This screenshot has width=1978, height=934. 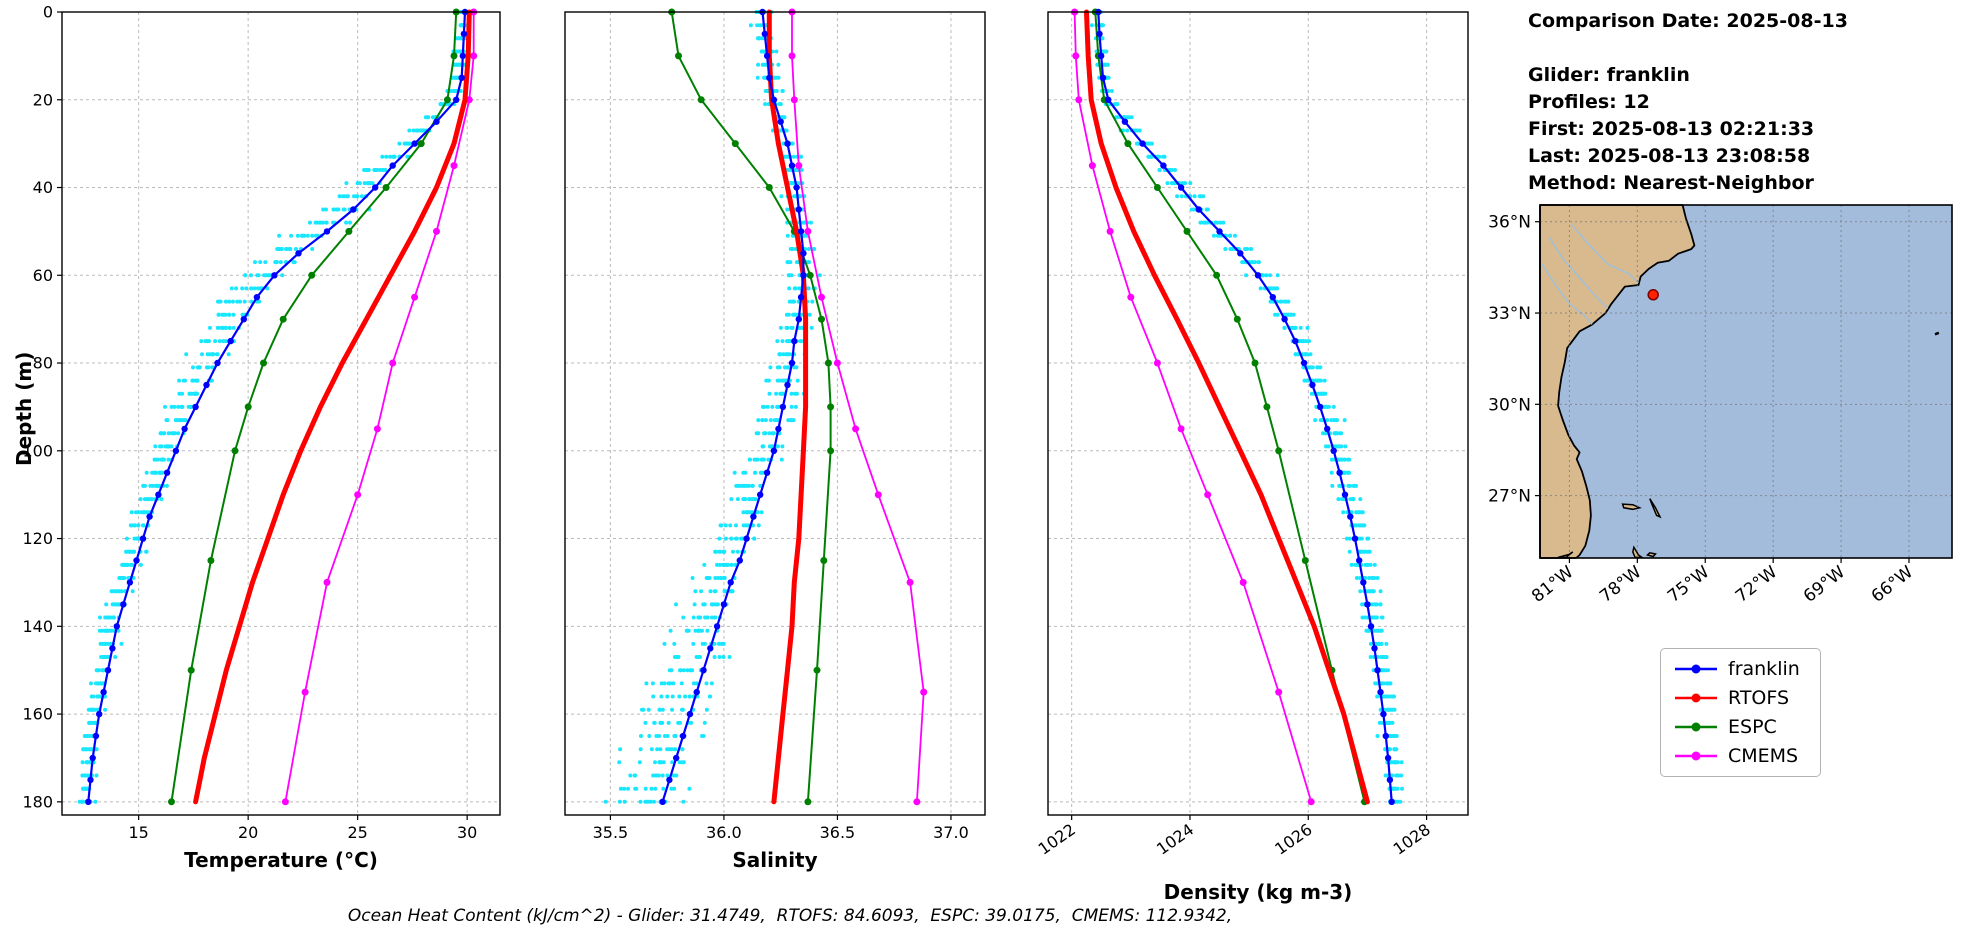 What do you see at coordinates (1688, 584) in the screenshot?
I see `svg-text: 75°W` at bounding box center [1688, 584].